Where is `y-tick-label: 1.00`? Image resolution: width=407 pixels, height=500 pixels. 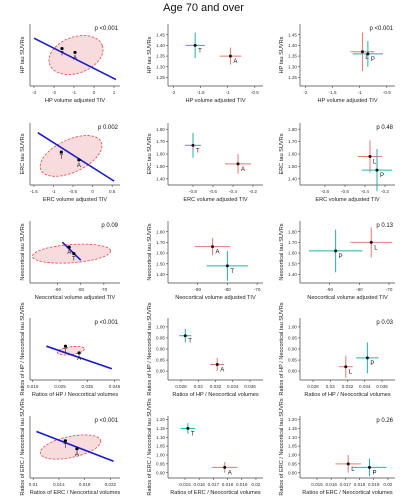
y-tick-label: 1.00 is located at coordinates (160, 455).